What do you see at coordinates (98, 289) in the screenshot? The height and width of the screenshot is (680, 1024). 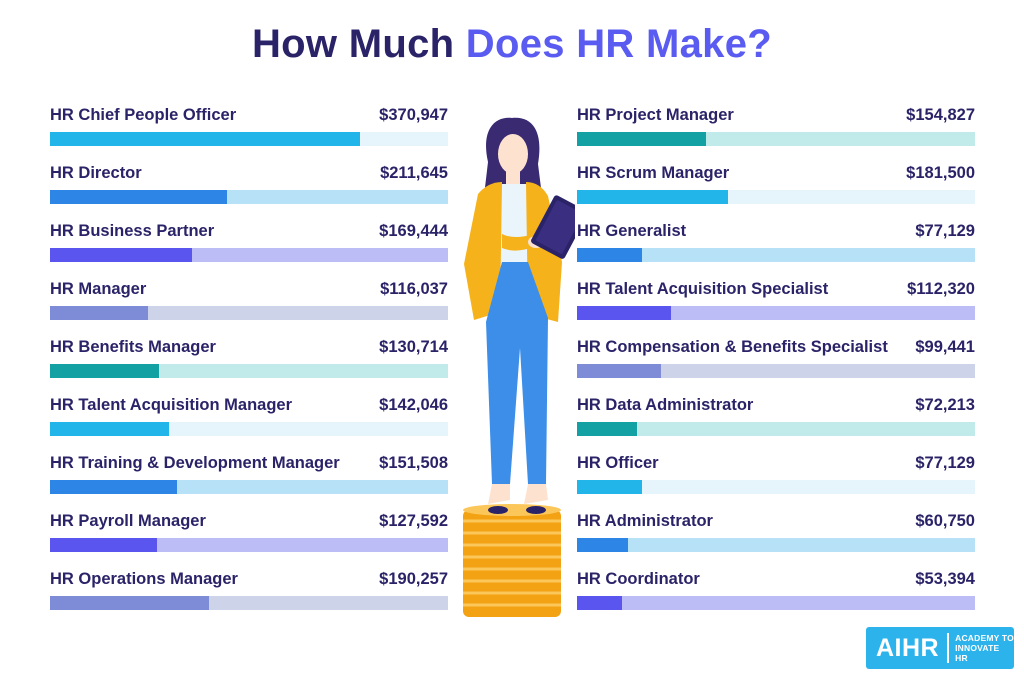 I see `role-label: HR Manager` at bounding box center [98, 289].